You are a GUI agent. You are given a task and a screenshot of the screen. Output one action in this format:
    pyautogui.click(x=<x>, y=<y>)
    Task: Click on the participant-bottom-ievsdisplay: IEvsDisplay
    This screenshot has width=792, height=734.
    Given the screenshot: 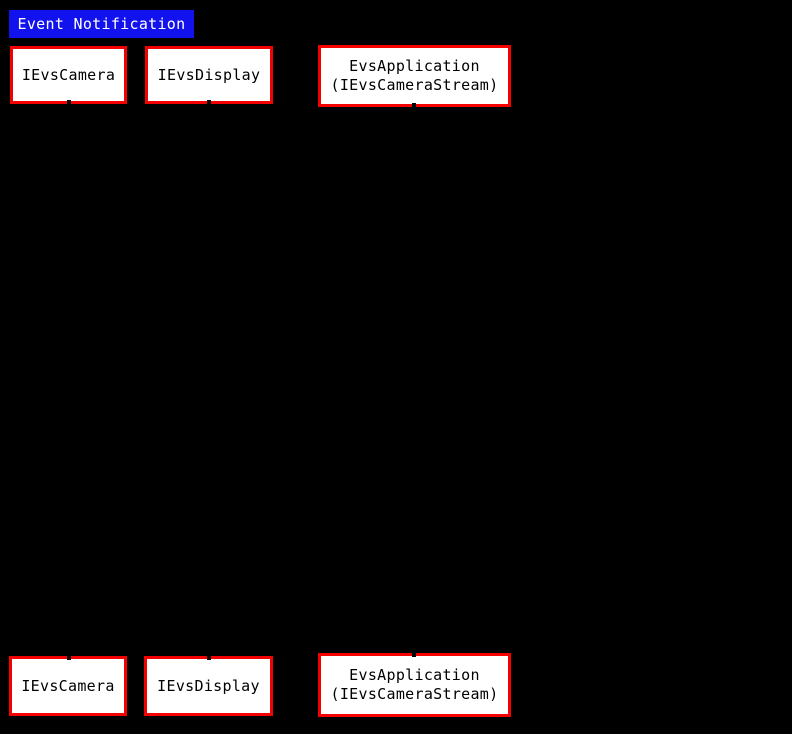 What is the action you would take?
    pyautogui.click(x=208, y=686)
    